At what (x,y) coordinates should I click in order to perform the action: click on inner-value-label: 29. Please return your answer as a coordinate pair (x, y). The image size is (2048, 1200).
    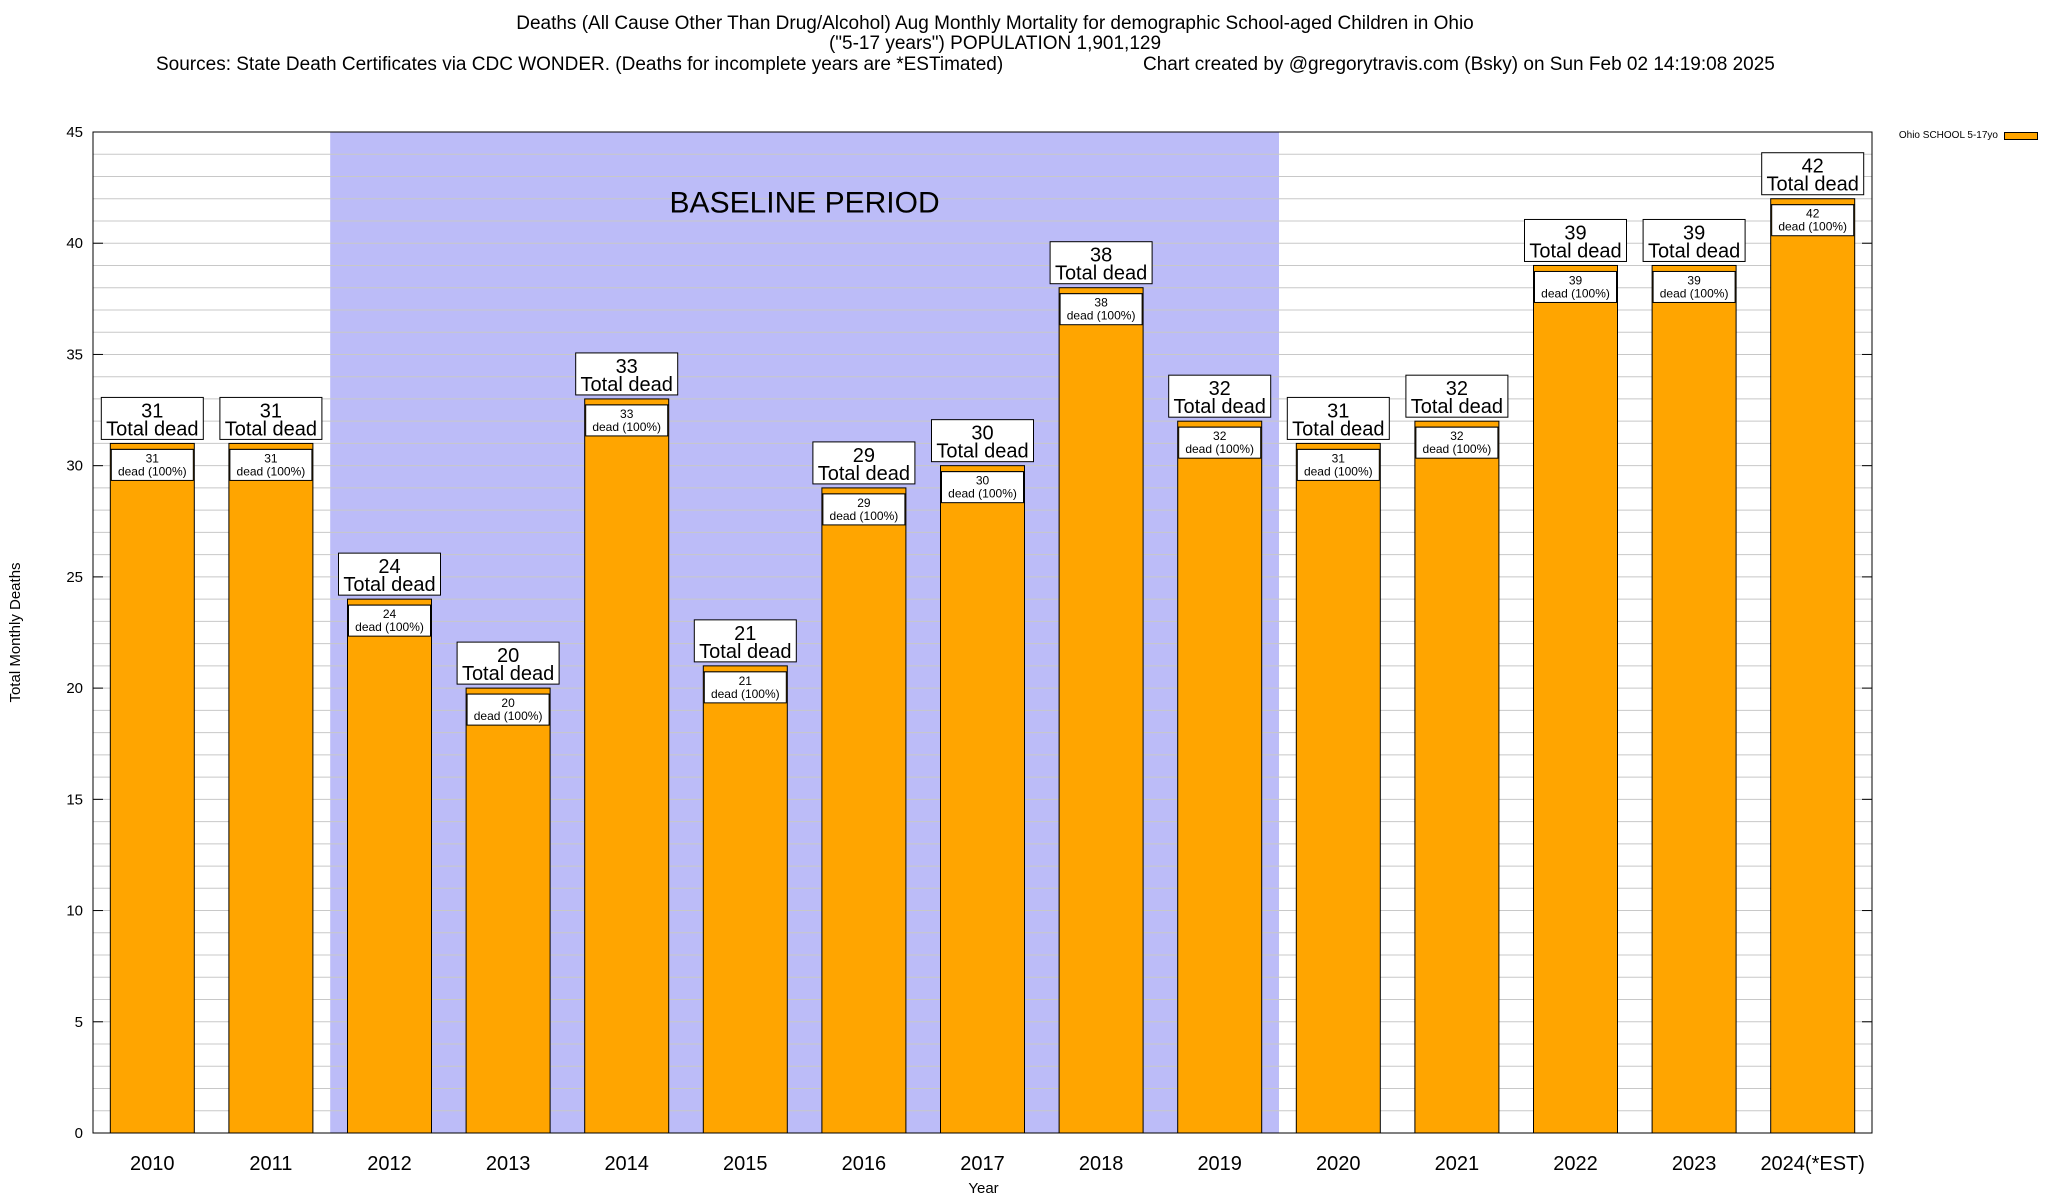
    Looking at the image, I should click on (864, 503).